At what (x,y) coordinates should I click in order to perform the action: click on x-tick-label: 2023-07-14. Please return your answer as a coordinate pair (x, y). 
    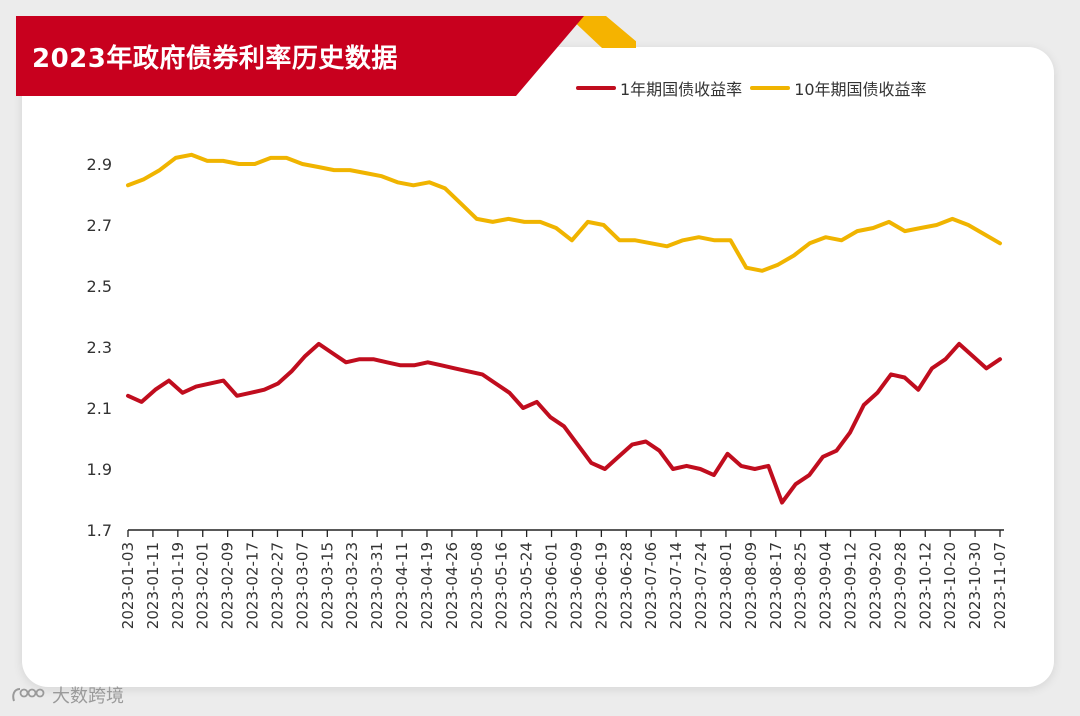
    Looking at the image, I should click on (676, 585).